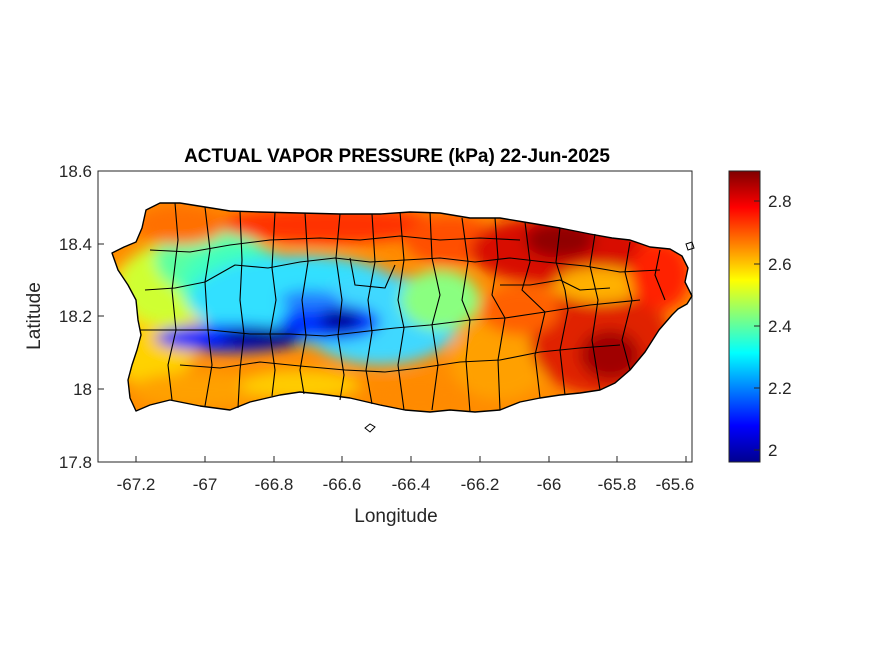 The width and height of the screenshot is (875, 656). Describe the element at coordinates (411, 484) in the screenshot. I see `x-tick-label: -66.4` at that location.